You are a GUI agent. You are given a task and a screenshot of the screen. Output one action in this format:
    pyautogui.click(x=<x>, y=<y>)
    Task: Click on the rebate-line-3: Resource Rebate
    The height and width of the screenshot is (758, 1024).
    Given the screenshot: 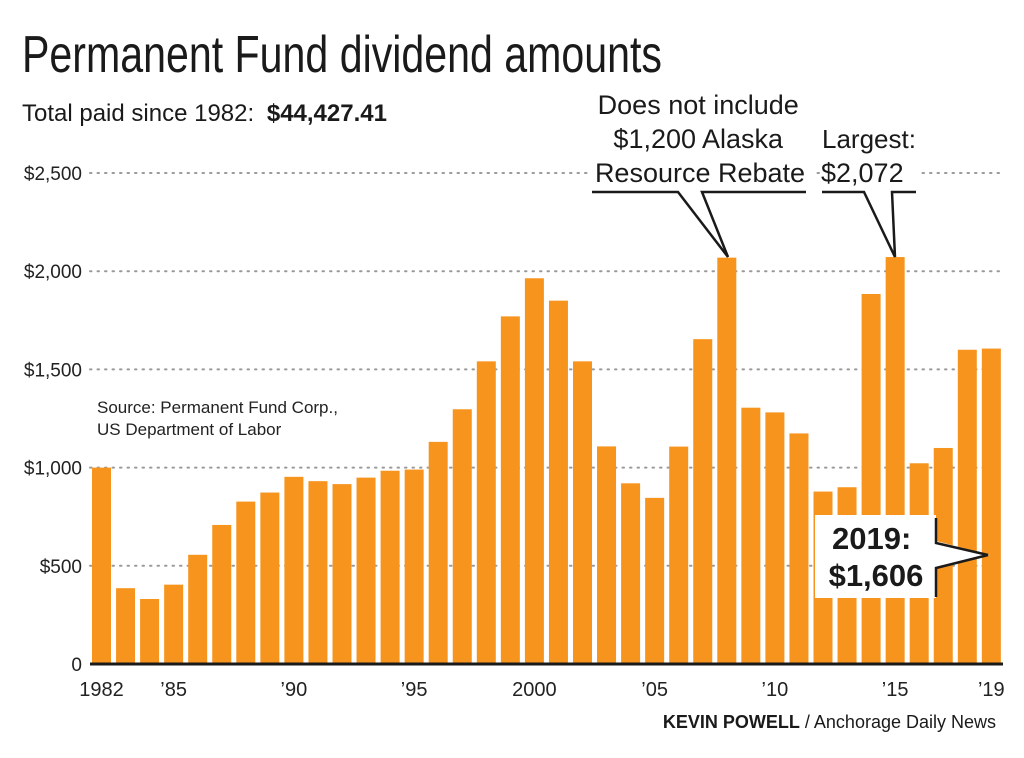 What is the action you would take?
    pyautogui.click(x=700, y=173)
    